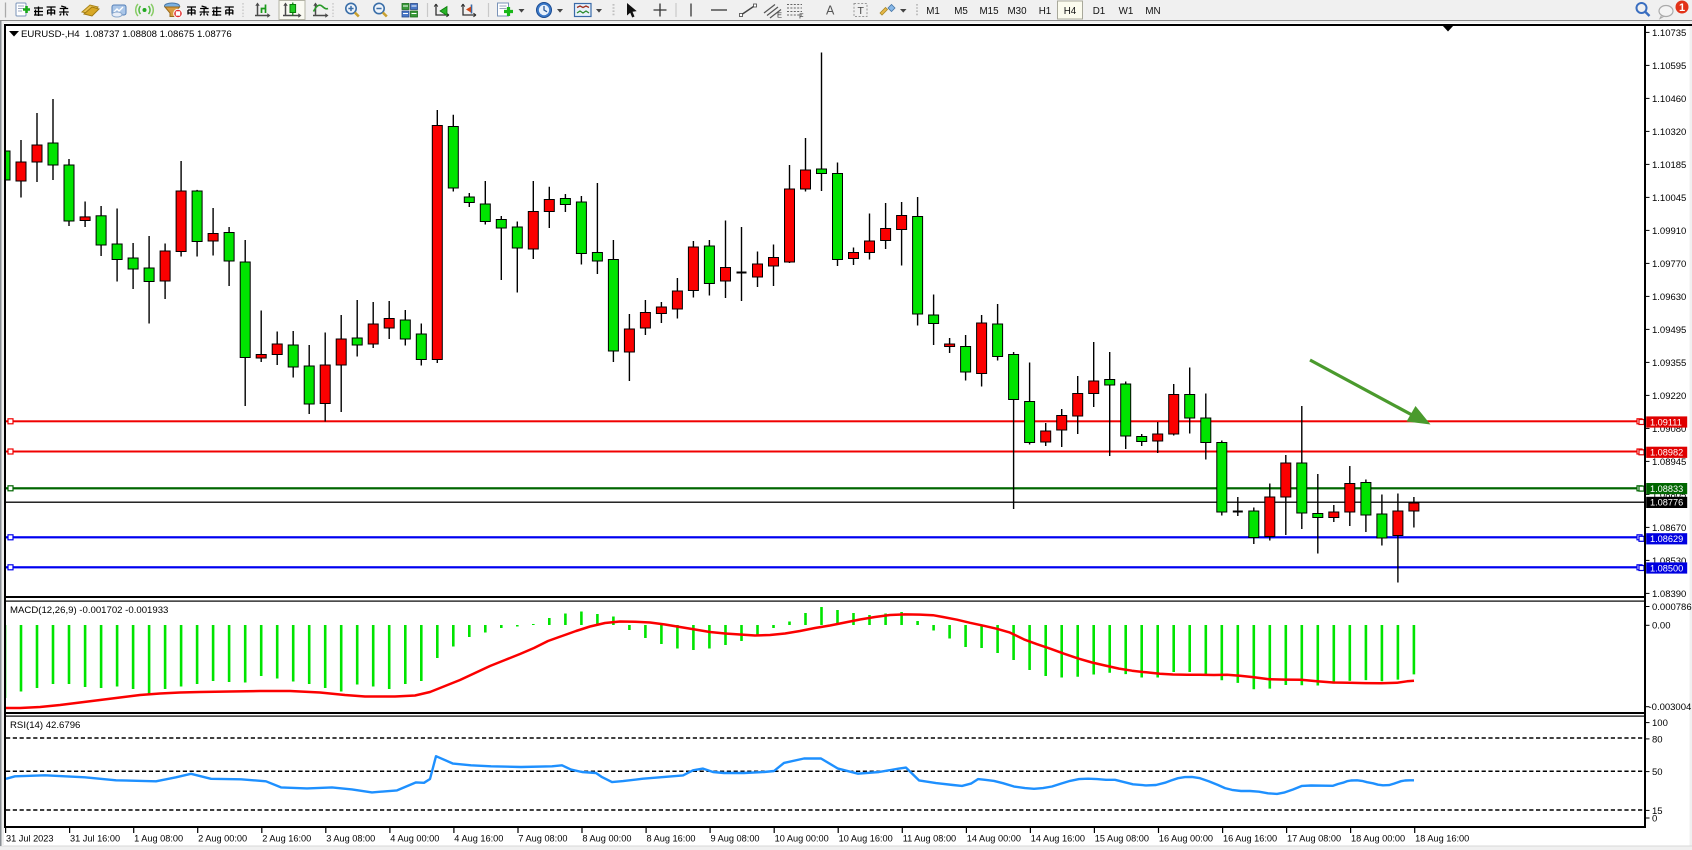  Describe the element at coordinates (1669, 495) in the screenshot. I see `svg-text: 1.08805` at that location.